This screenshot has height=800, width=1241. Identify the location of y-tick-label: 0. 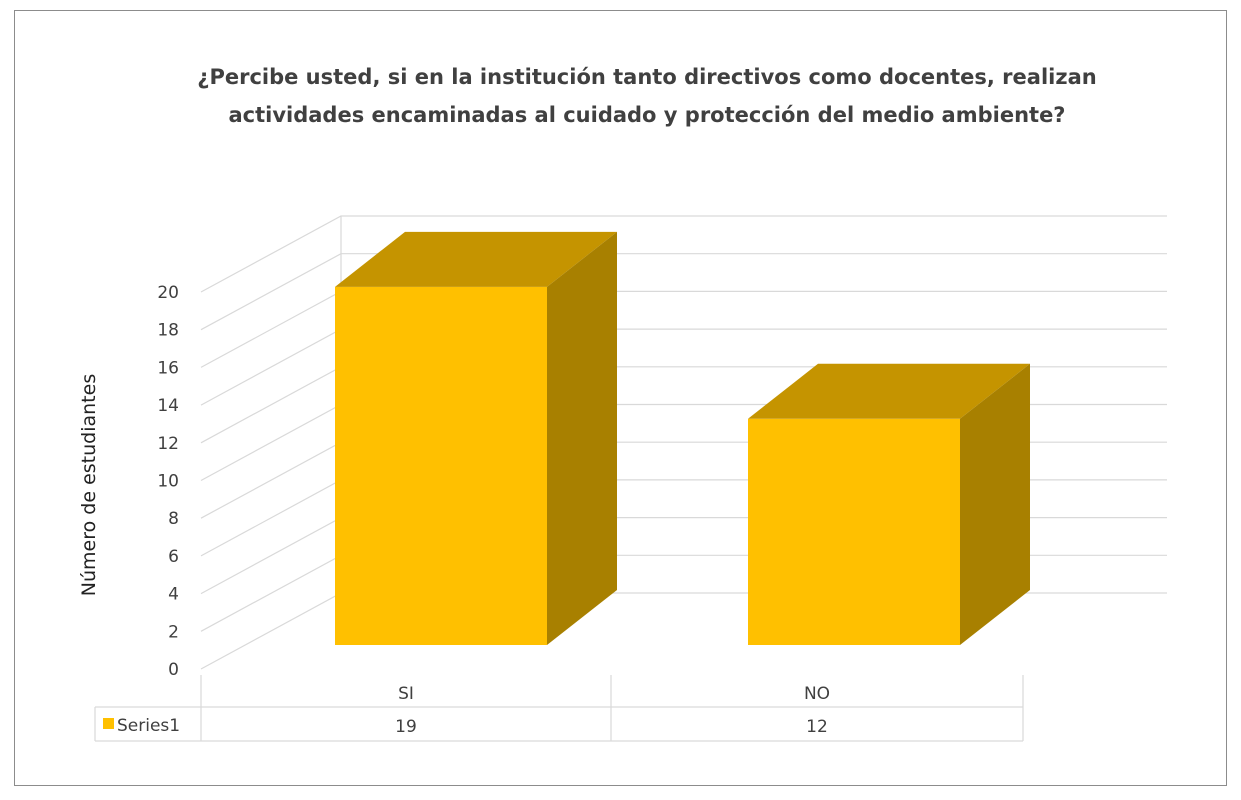
(173, 670).